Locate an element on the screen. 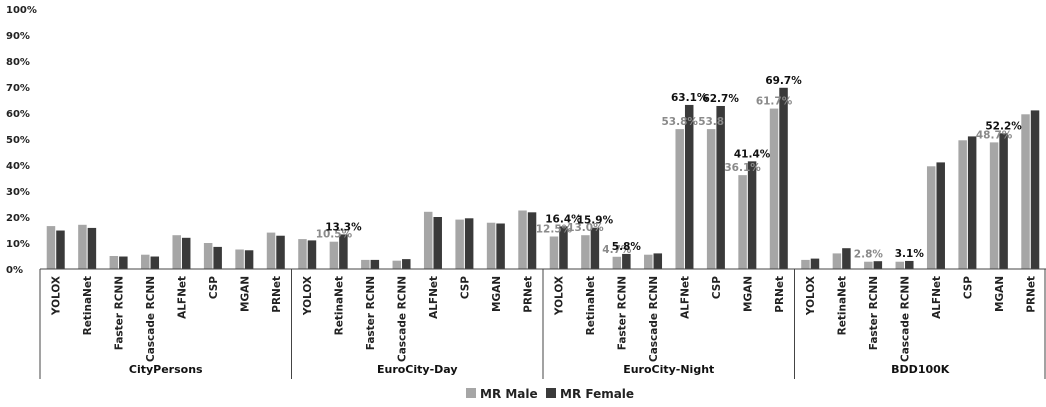 Image resolution: width=1046 pixels, height=407 pixels. y-tick-label: 20% is located at coordinates (18, 218).